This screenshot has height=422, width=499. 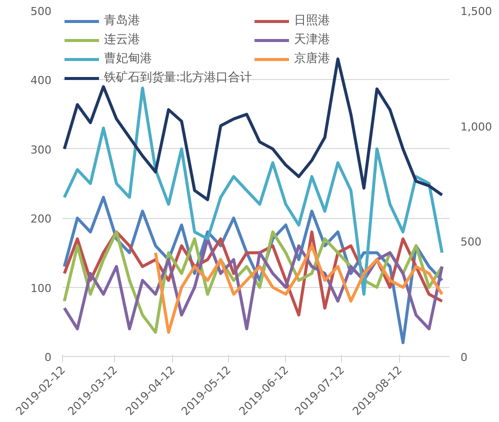 What do you see at coordinates (312, 39) in the screenshot?
I see `legend-label: 天津港` at bounding box center [312, 39].